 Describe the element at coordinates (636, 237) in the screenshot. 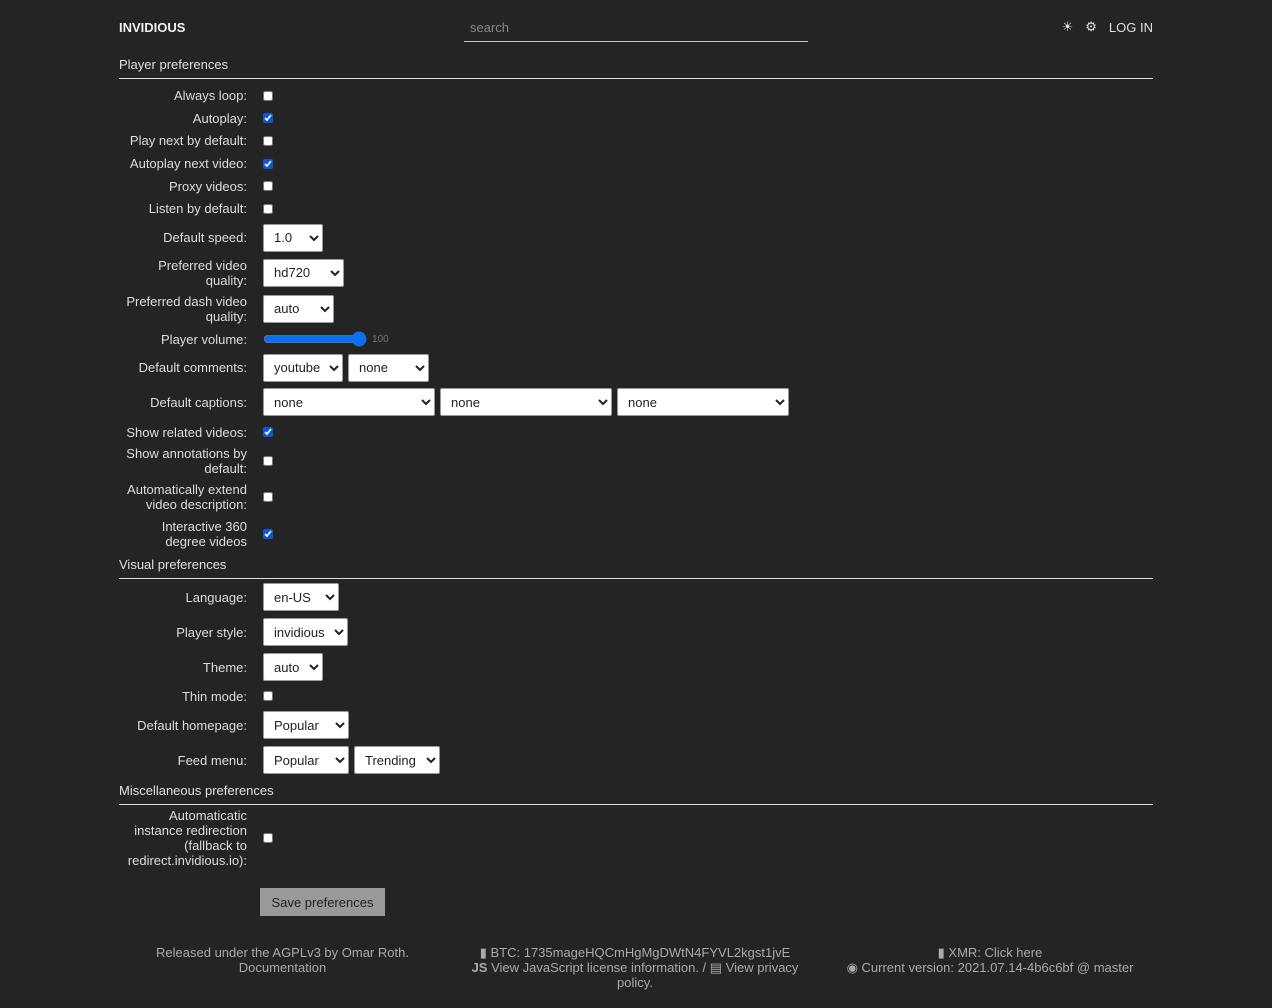

I see `row-speed: Default speed: 1.0` at that location.